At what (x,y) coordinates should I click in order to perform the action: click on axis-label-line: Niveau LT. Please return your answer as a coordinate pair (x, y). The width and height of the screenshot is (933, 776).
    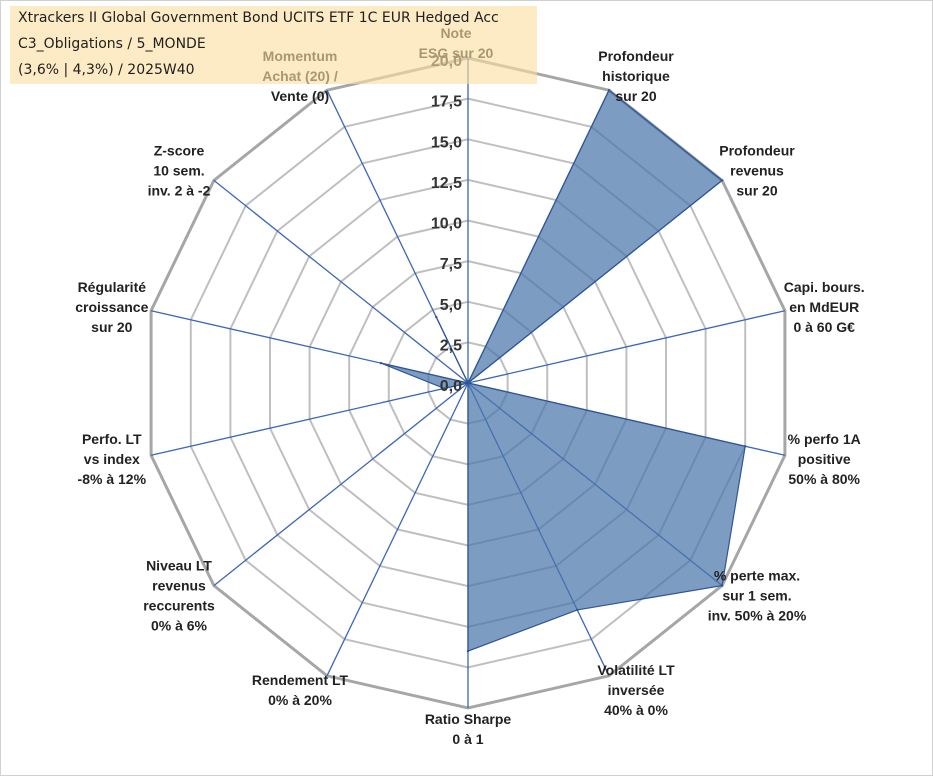
    Looking at the image, I should click on (179, 566).